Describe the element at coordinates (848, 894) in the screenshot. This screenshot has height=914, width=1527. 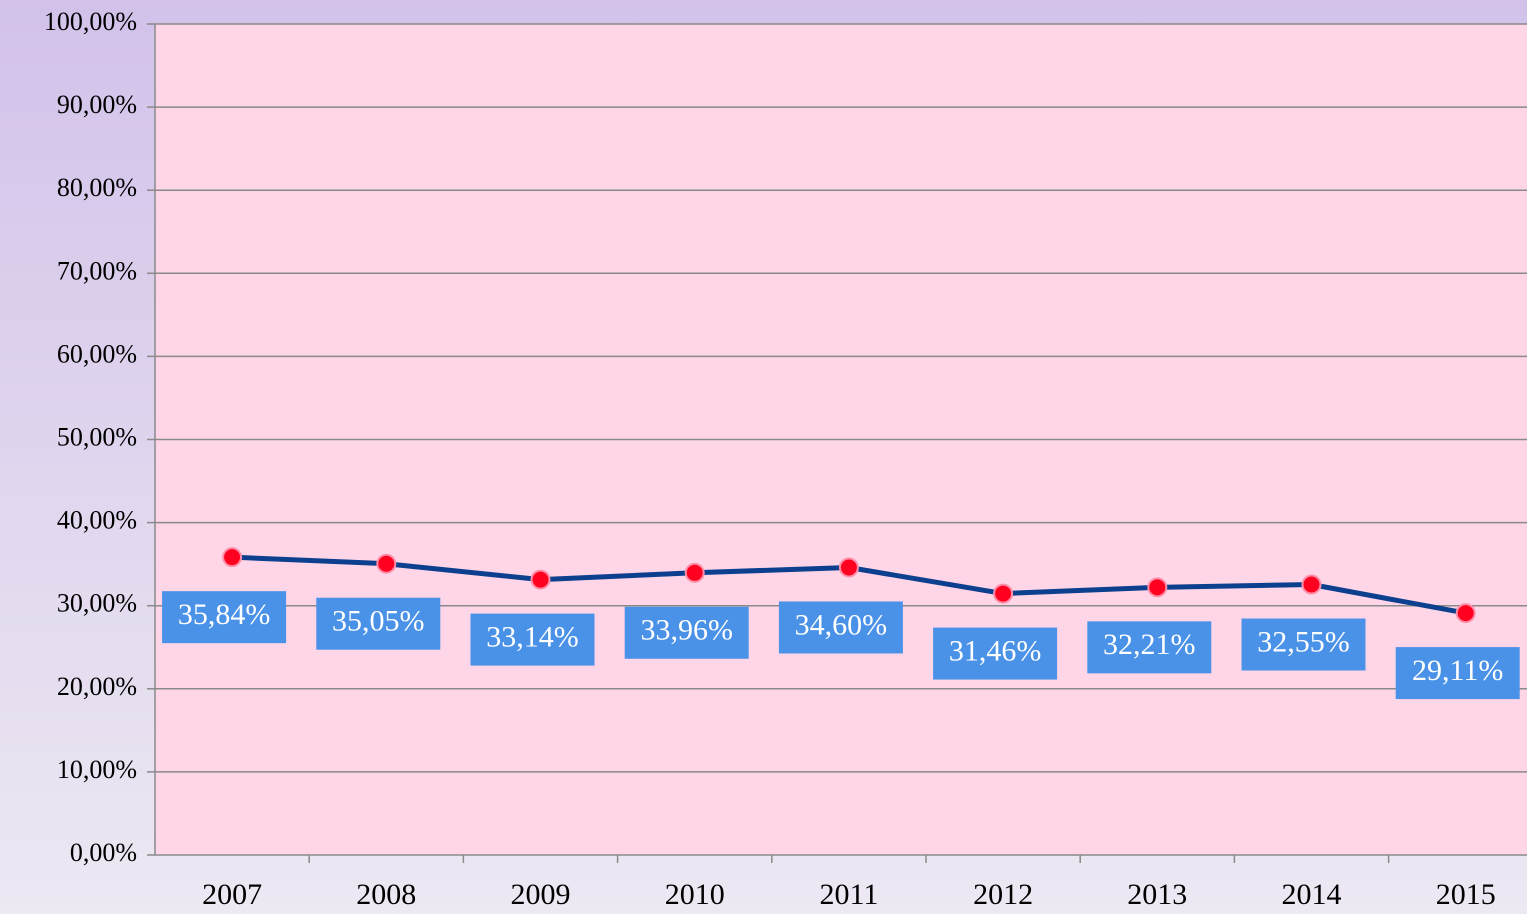
I see `x-tick-label: 2011` at that location.